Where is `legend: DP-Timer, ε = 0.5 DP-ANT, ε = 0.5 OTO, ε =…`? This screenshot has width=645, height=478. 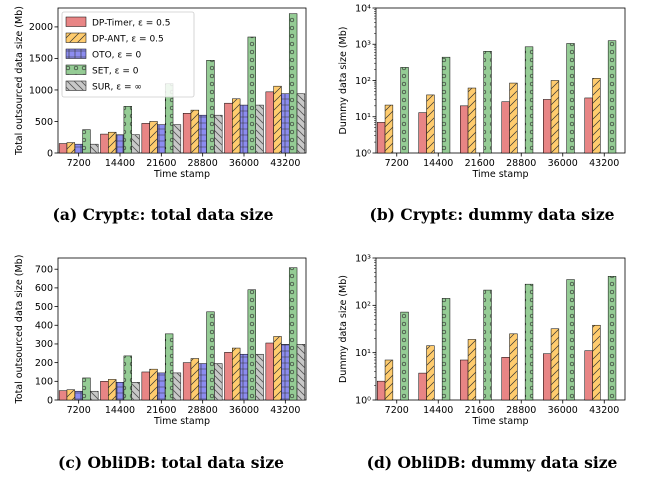
legend: DP-Timer, ε = 0.5 DP-ANT, ε = 0.5 OTO, ε =… is located at coordinates (128, 54).